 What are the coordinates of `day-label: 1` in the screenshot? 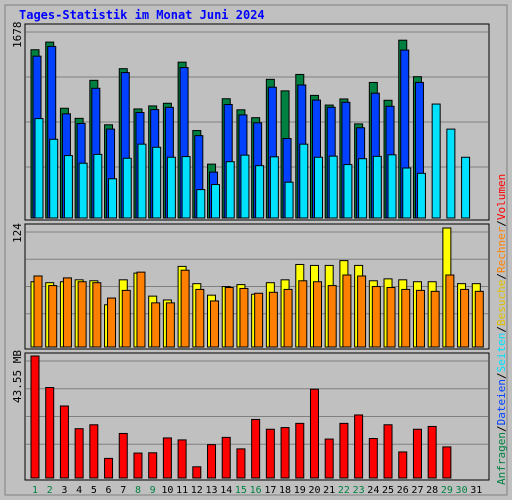 It's located at (35, 490).